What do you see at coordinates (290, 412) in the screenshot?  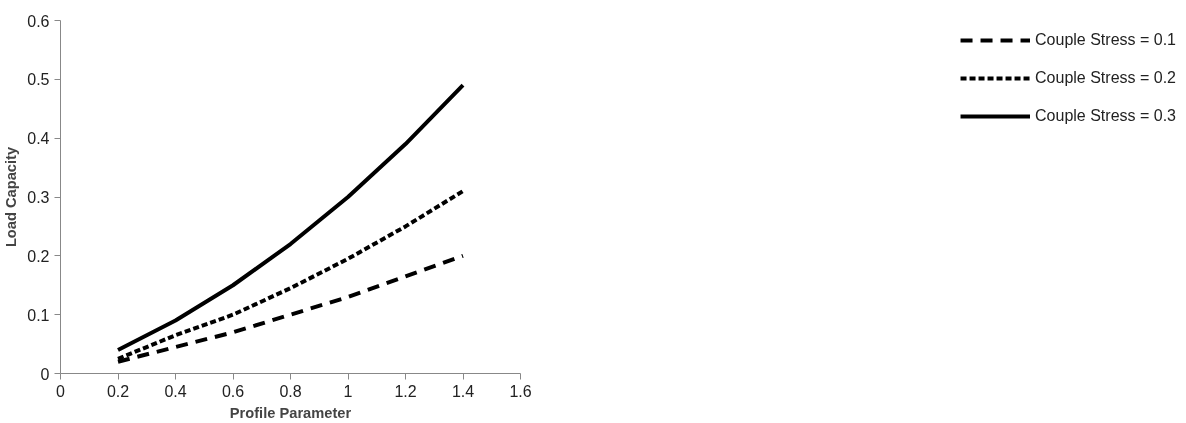 I see `x-axis-title: Profile Parameter` at bounding box center [290, 412].